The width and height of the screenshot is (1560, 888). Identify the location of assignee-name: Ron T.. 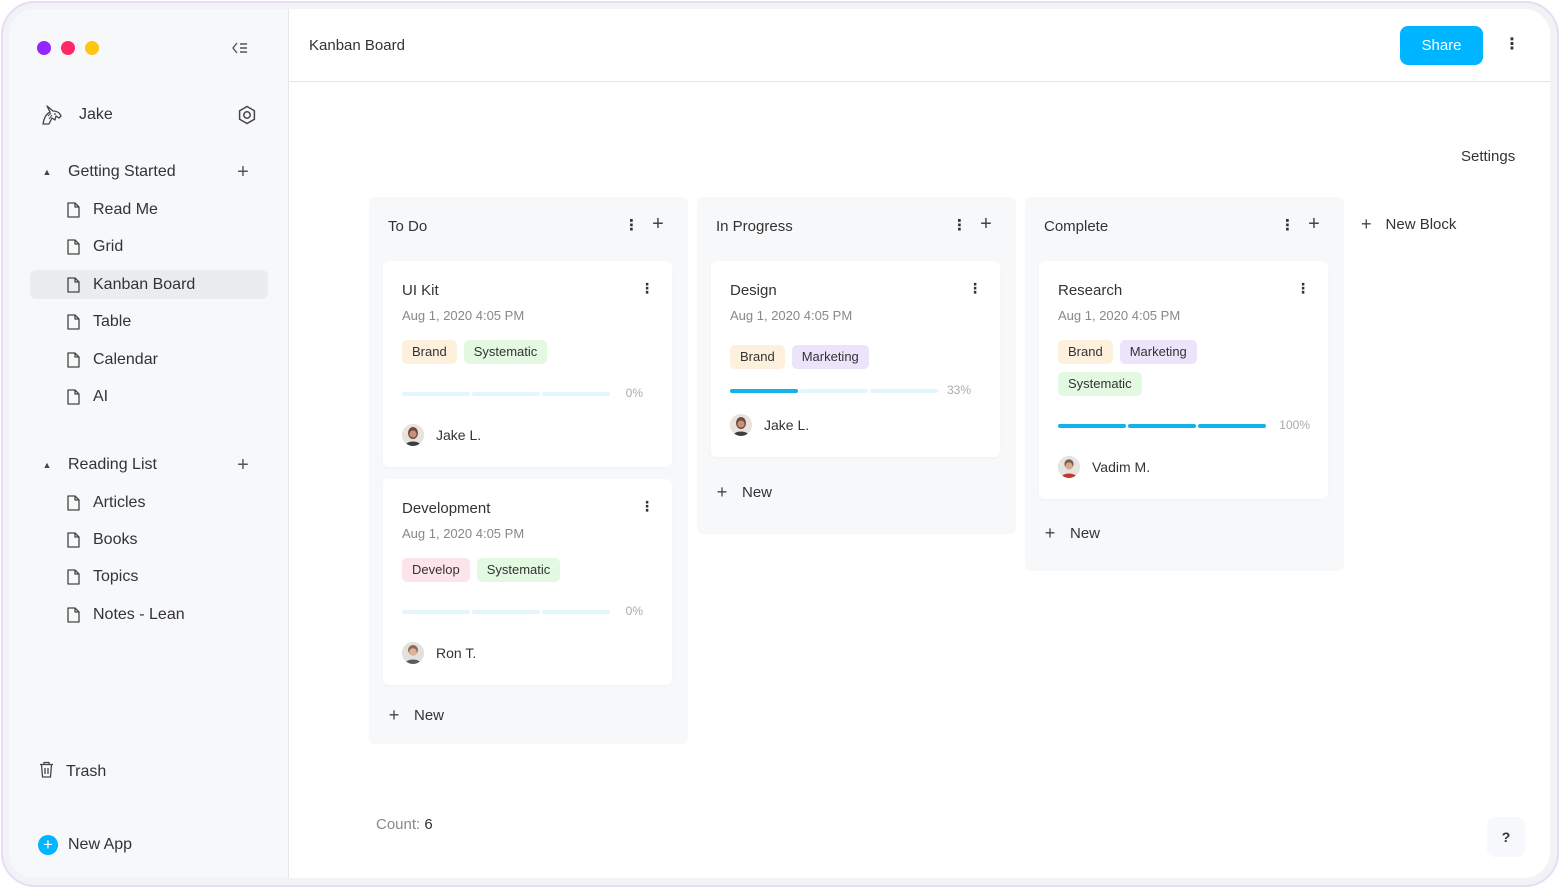
(456, 653).